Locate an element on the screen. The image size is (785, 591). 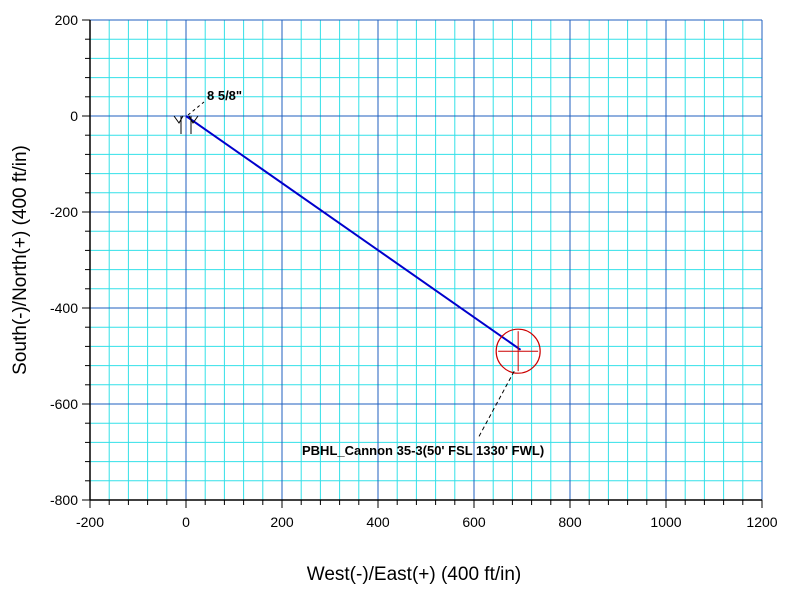
x-tick-label: 400 is located at coordinates (378, 522).